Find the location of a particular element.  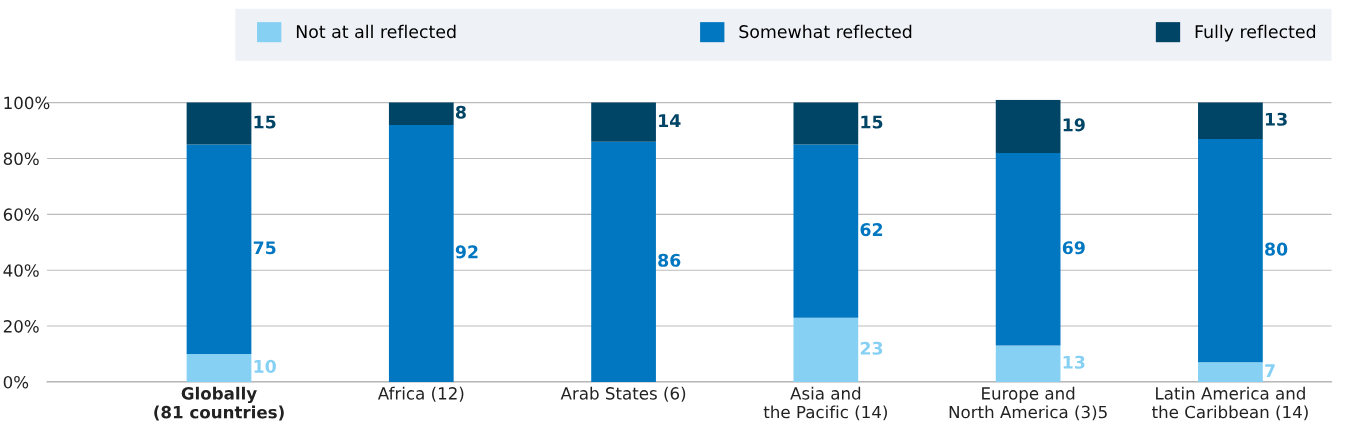

data-label: 10 is located at coordinates (265, 366).